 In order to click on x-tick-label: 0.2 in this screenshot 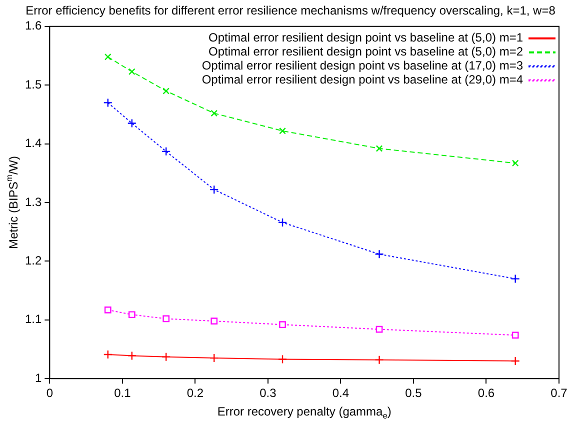, I will do `click(195, 393)`.